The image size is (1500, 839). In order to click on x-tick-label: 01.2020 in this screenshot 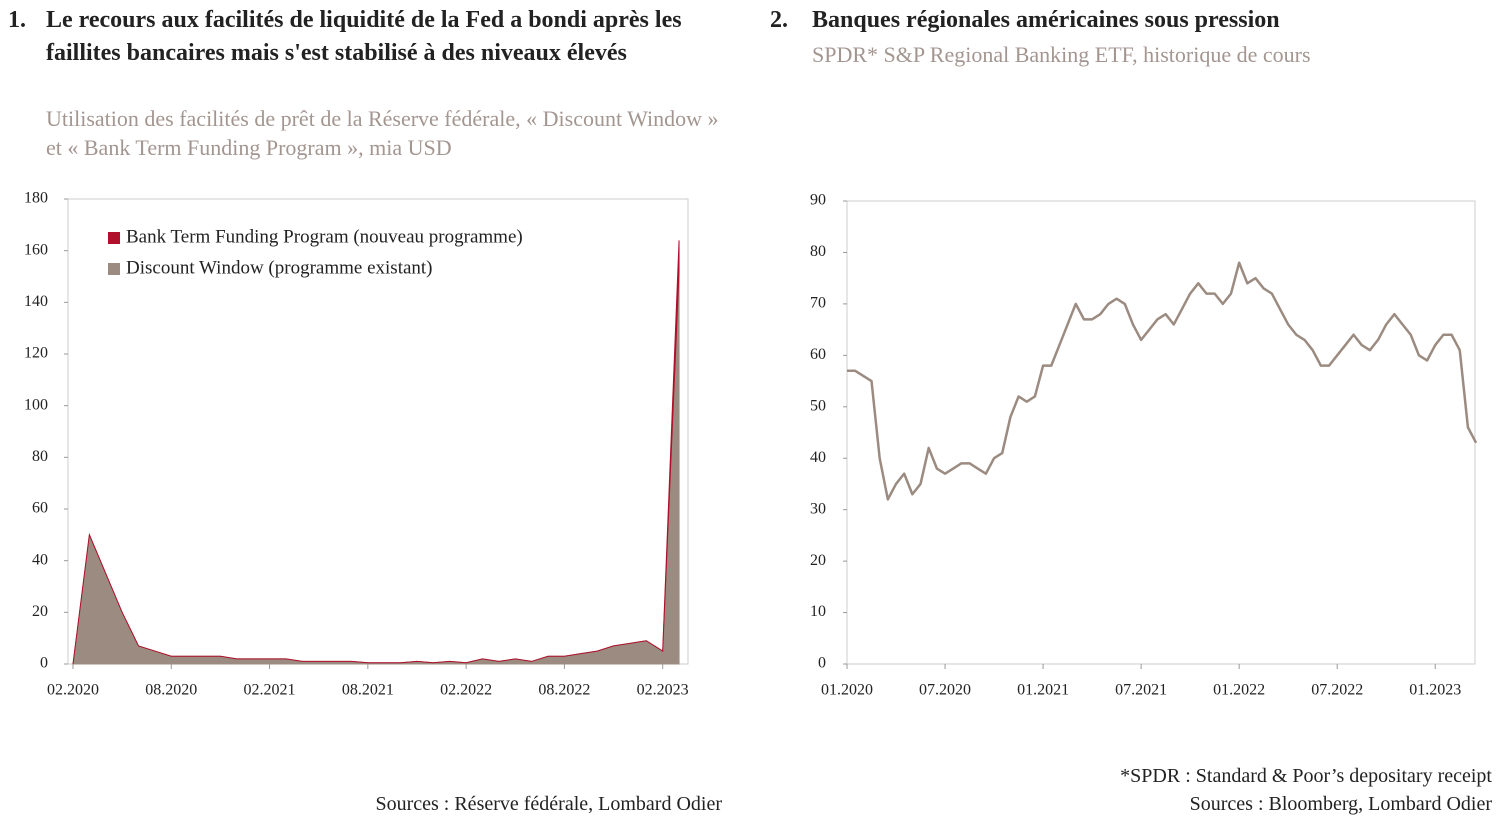, I will do `click(847, 690)`.